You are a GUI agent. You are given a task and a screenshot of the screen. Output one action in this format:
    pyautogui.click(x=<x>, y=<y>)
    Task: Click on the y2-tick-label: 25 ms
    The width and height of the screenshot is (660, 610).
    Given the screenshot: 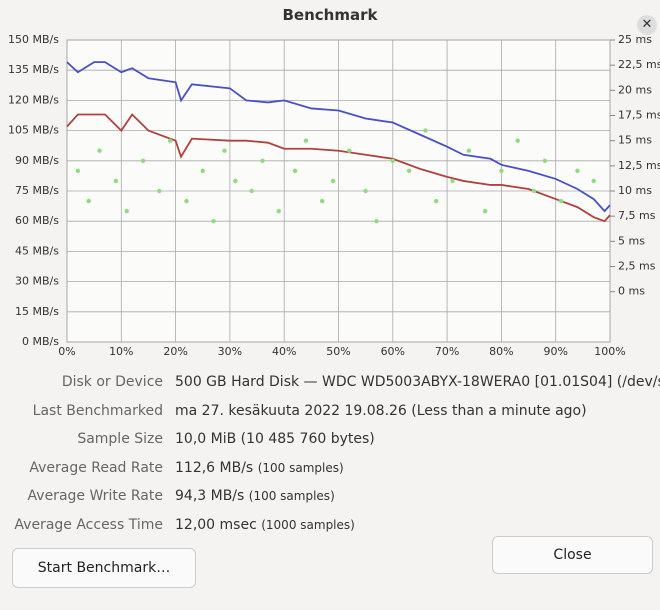 What is the action you would take?
    pyautogui.click(x=635, y=39)
    